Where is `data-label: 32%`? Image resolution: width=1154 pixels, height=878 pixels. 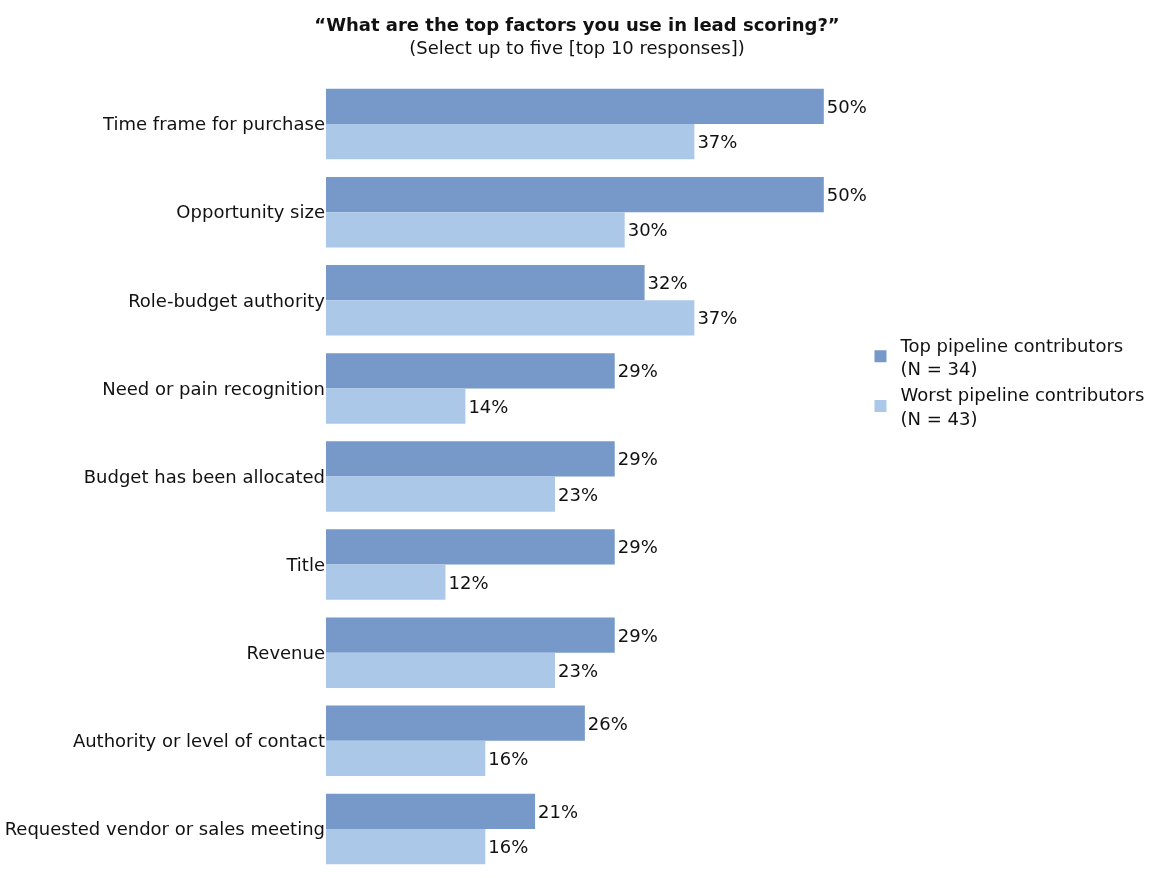
data-label: 32% is located at coordinates (667, 283).